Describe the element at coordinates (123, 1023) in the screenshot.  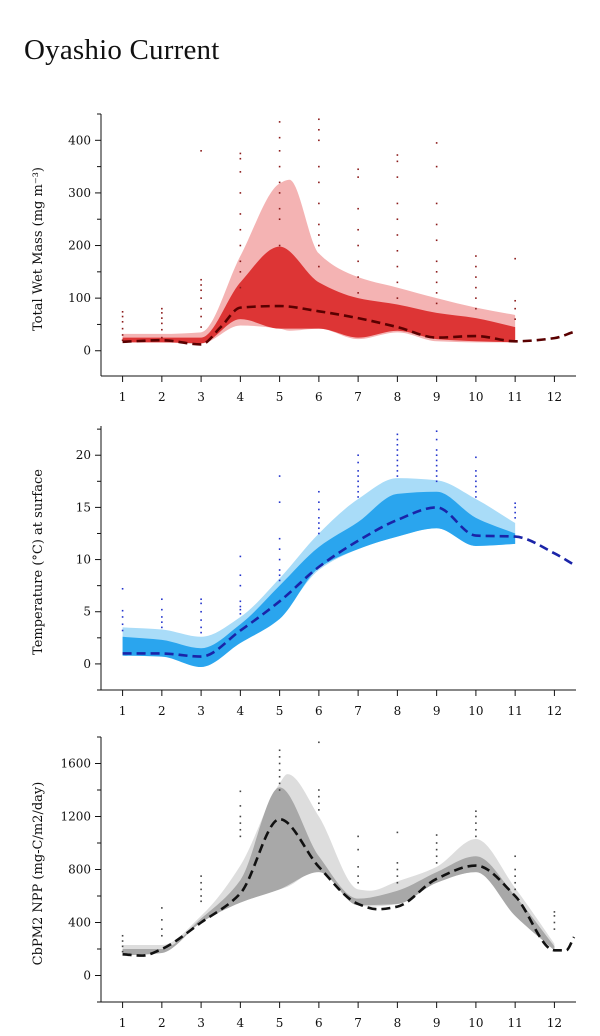
I see `x-tick-label: 1` at that location.